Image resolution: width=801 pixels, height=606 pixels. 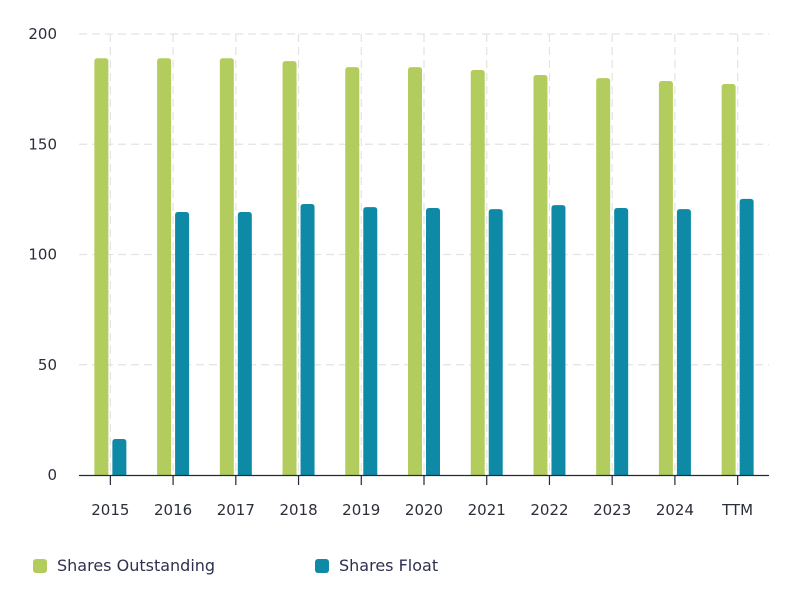 I want to click on bar-shares-outstanding-TTM, so click(x=728, y=279).